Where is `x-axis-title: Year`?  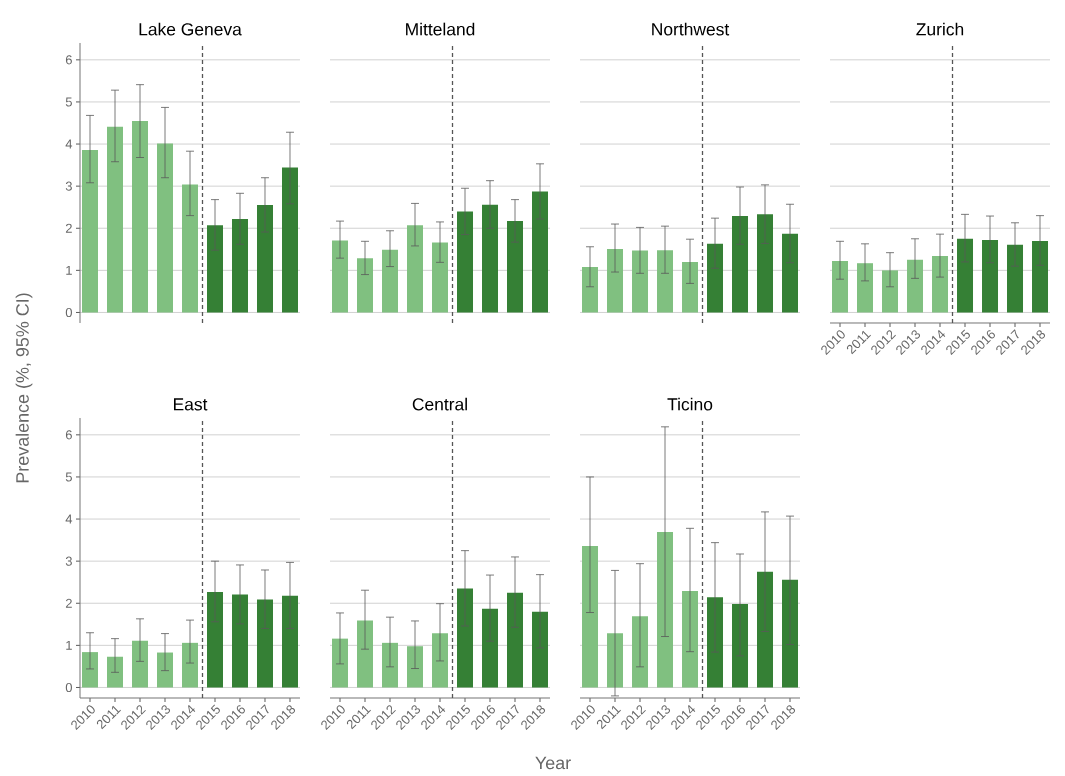
x-axis-title: Year is located at coordinates (553, 763).